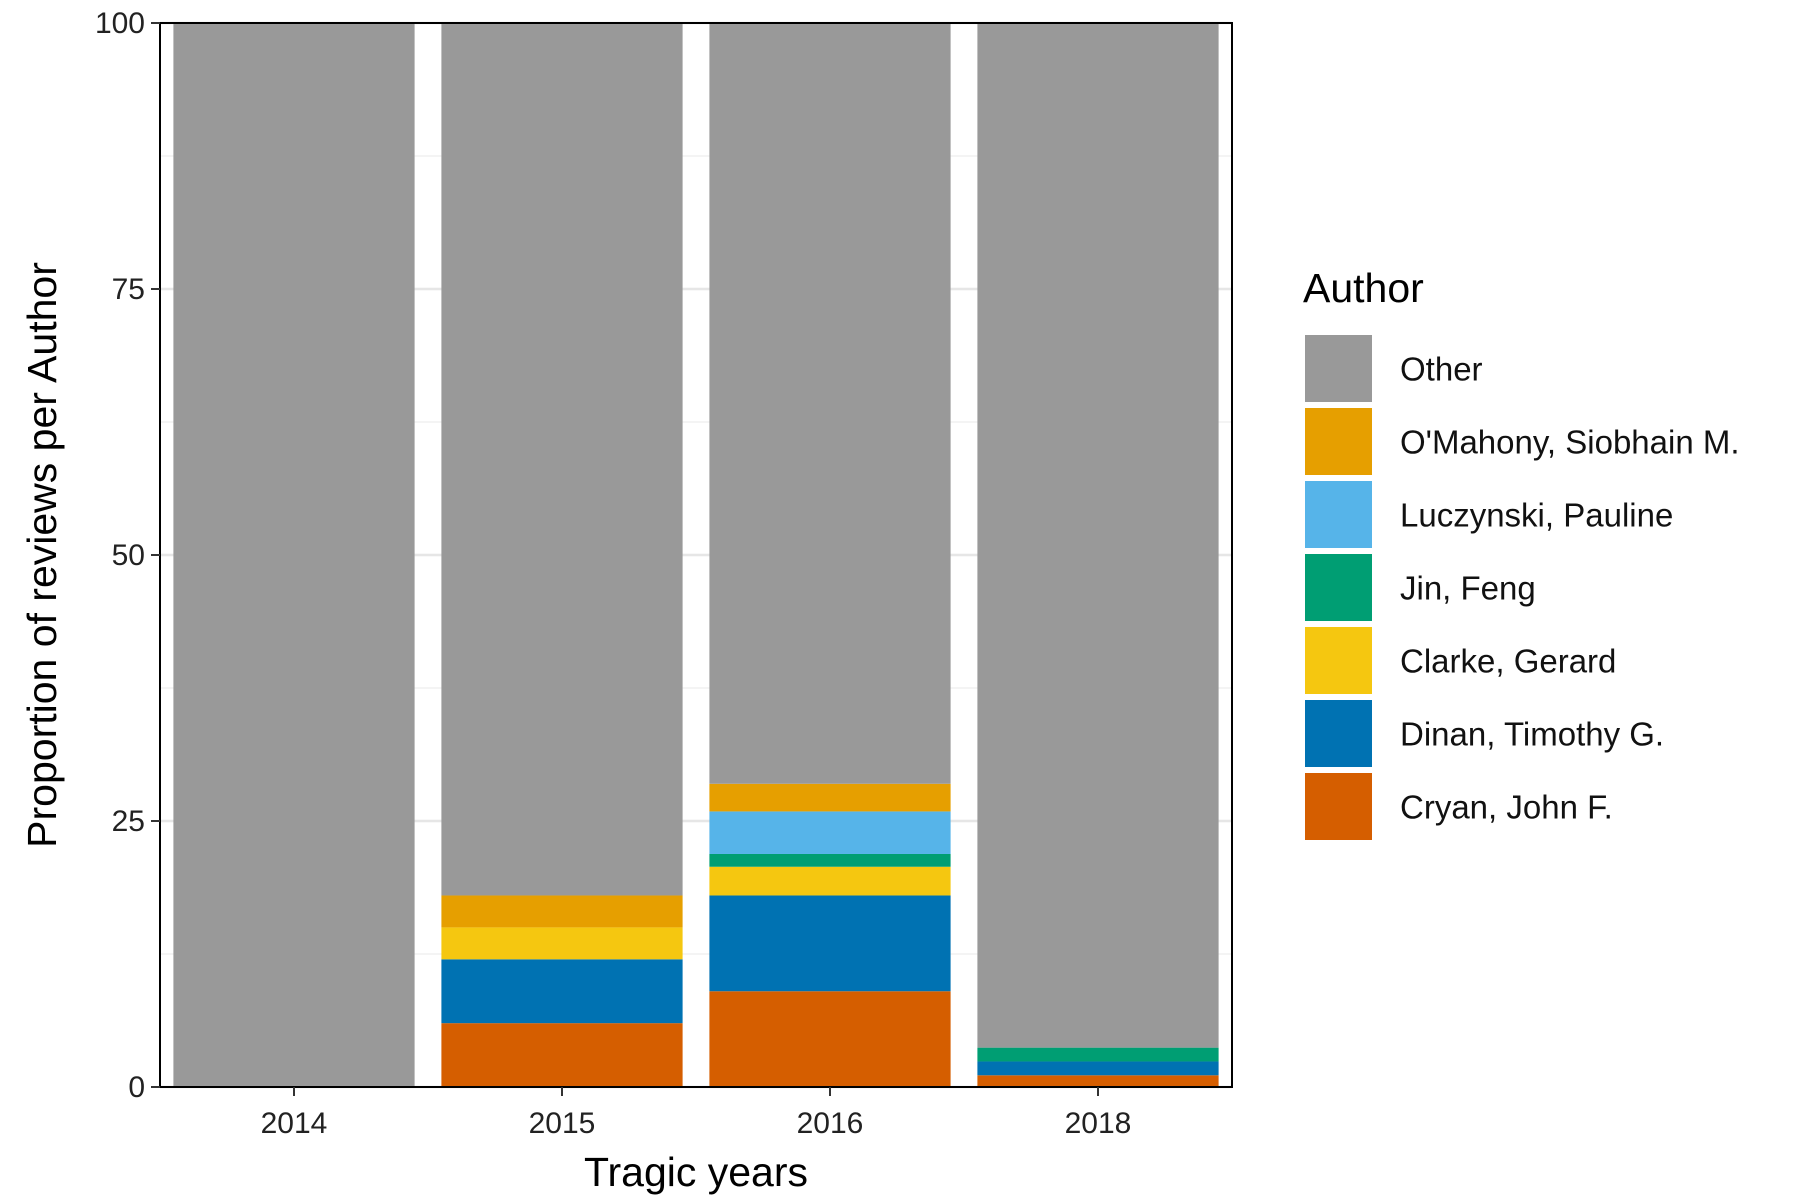 This screenshot has height=1200, width=1800. Describe the element at coordinates (830, 1039) in the screenshot. I see `bar-segment-2016-cryan-john-f-` at that location.